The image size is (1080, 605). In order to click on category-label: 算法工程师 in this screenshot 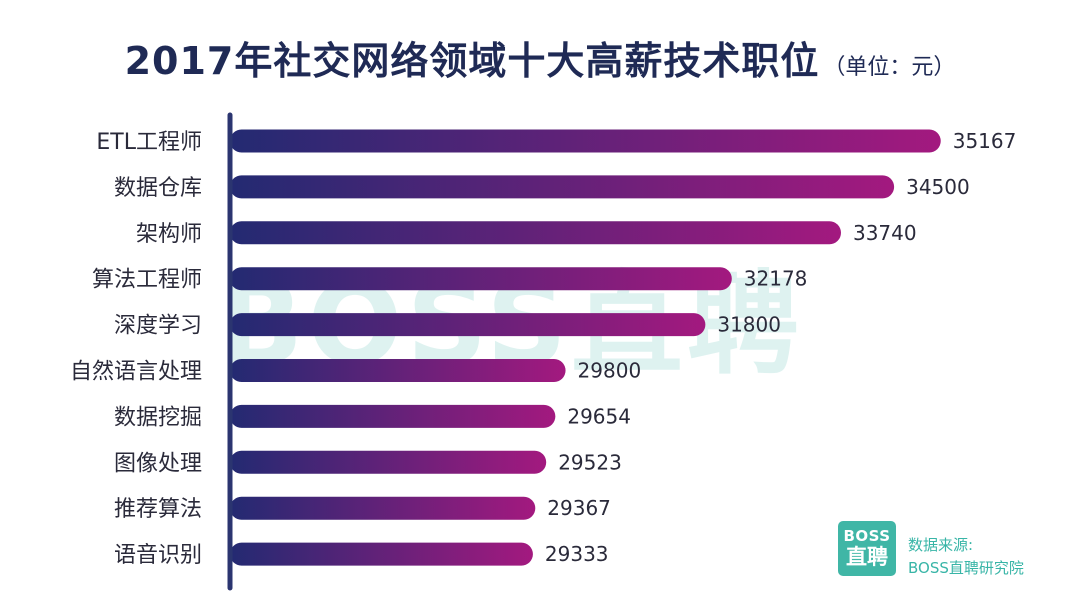, I will do `click(147, 280)`.